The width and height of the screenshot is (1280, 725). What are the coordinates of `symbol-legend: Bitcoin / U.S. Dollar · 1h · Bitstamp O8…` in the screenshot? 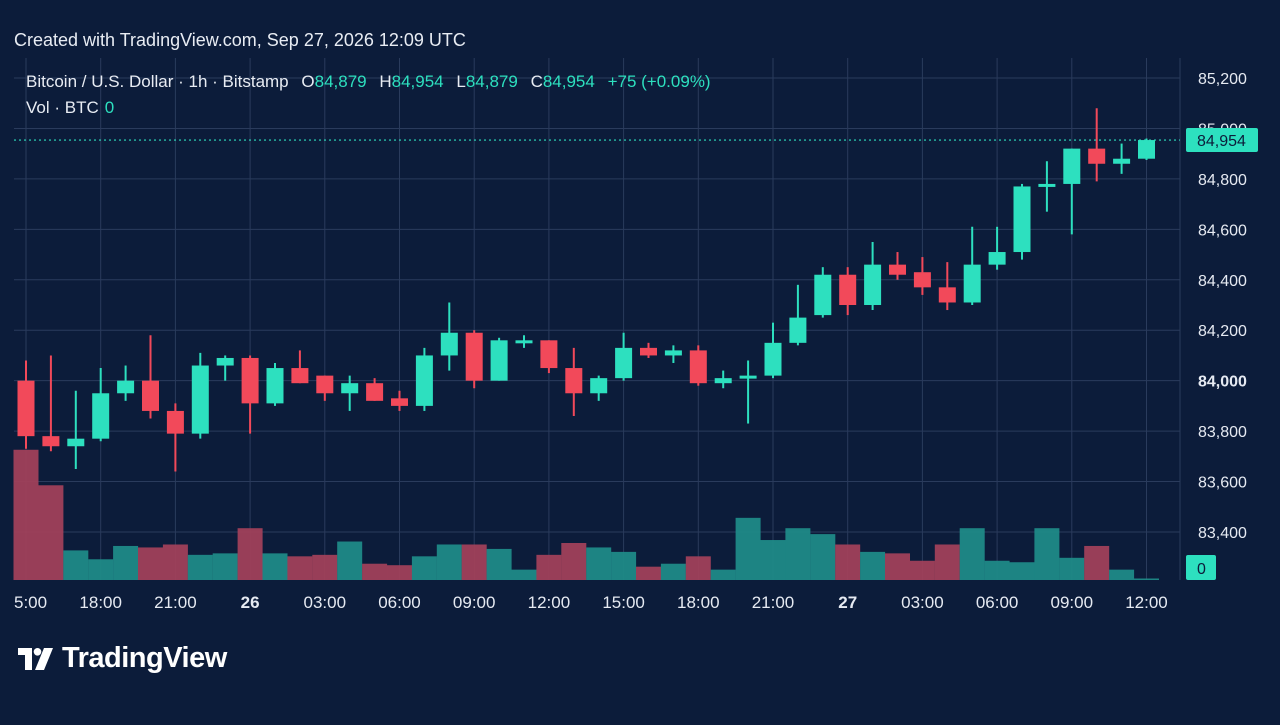 It's located at (368, 82).